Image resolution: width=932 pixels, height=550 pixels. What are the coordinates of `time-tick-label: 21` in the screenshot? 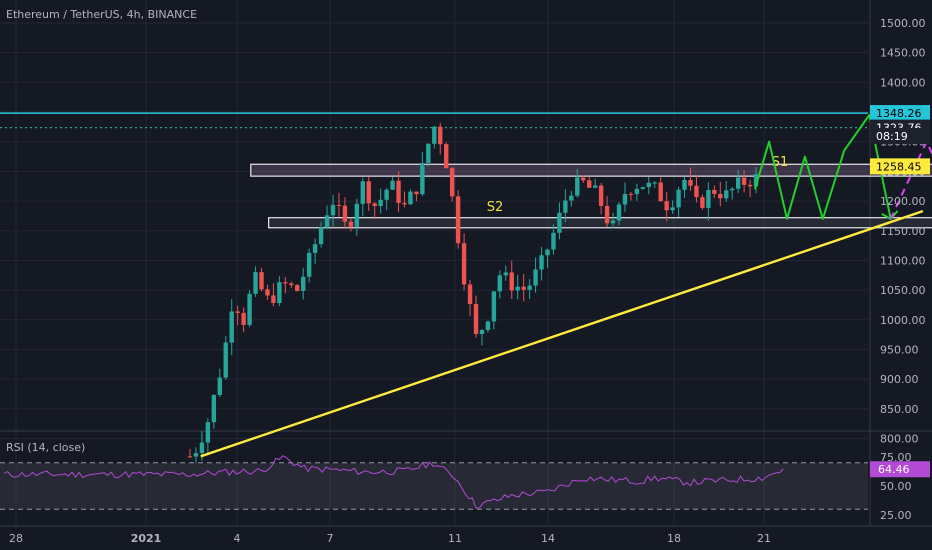 It's located at (764, 538).